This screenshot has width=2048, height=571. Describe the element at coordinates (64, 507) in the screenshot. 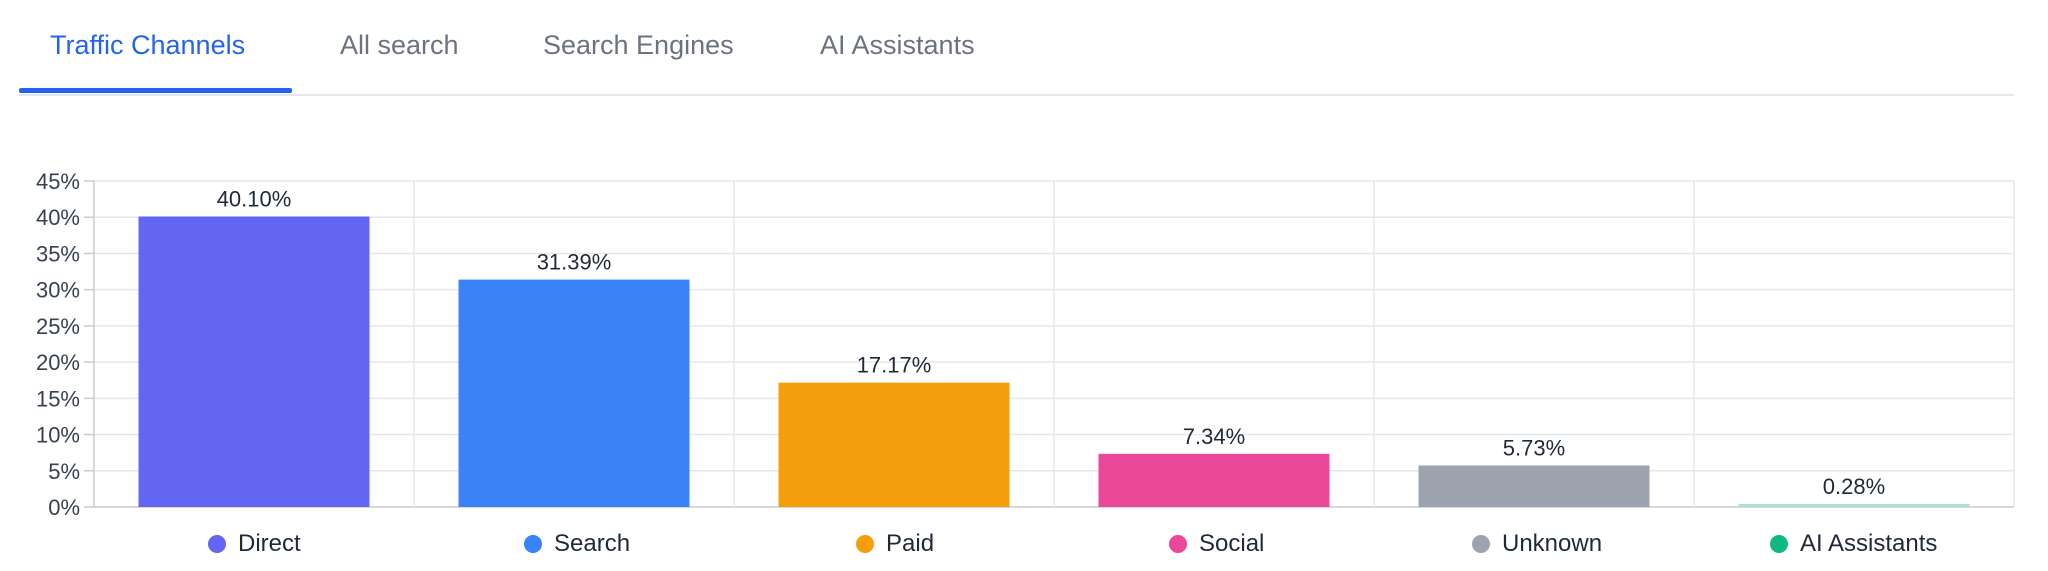

I see `y-tick-label: 0%` at that location.